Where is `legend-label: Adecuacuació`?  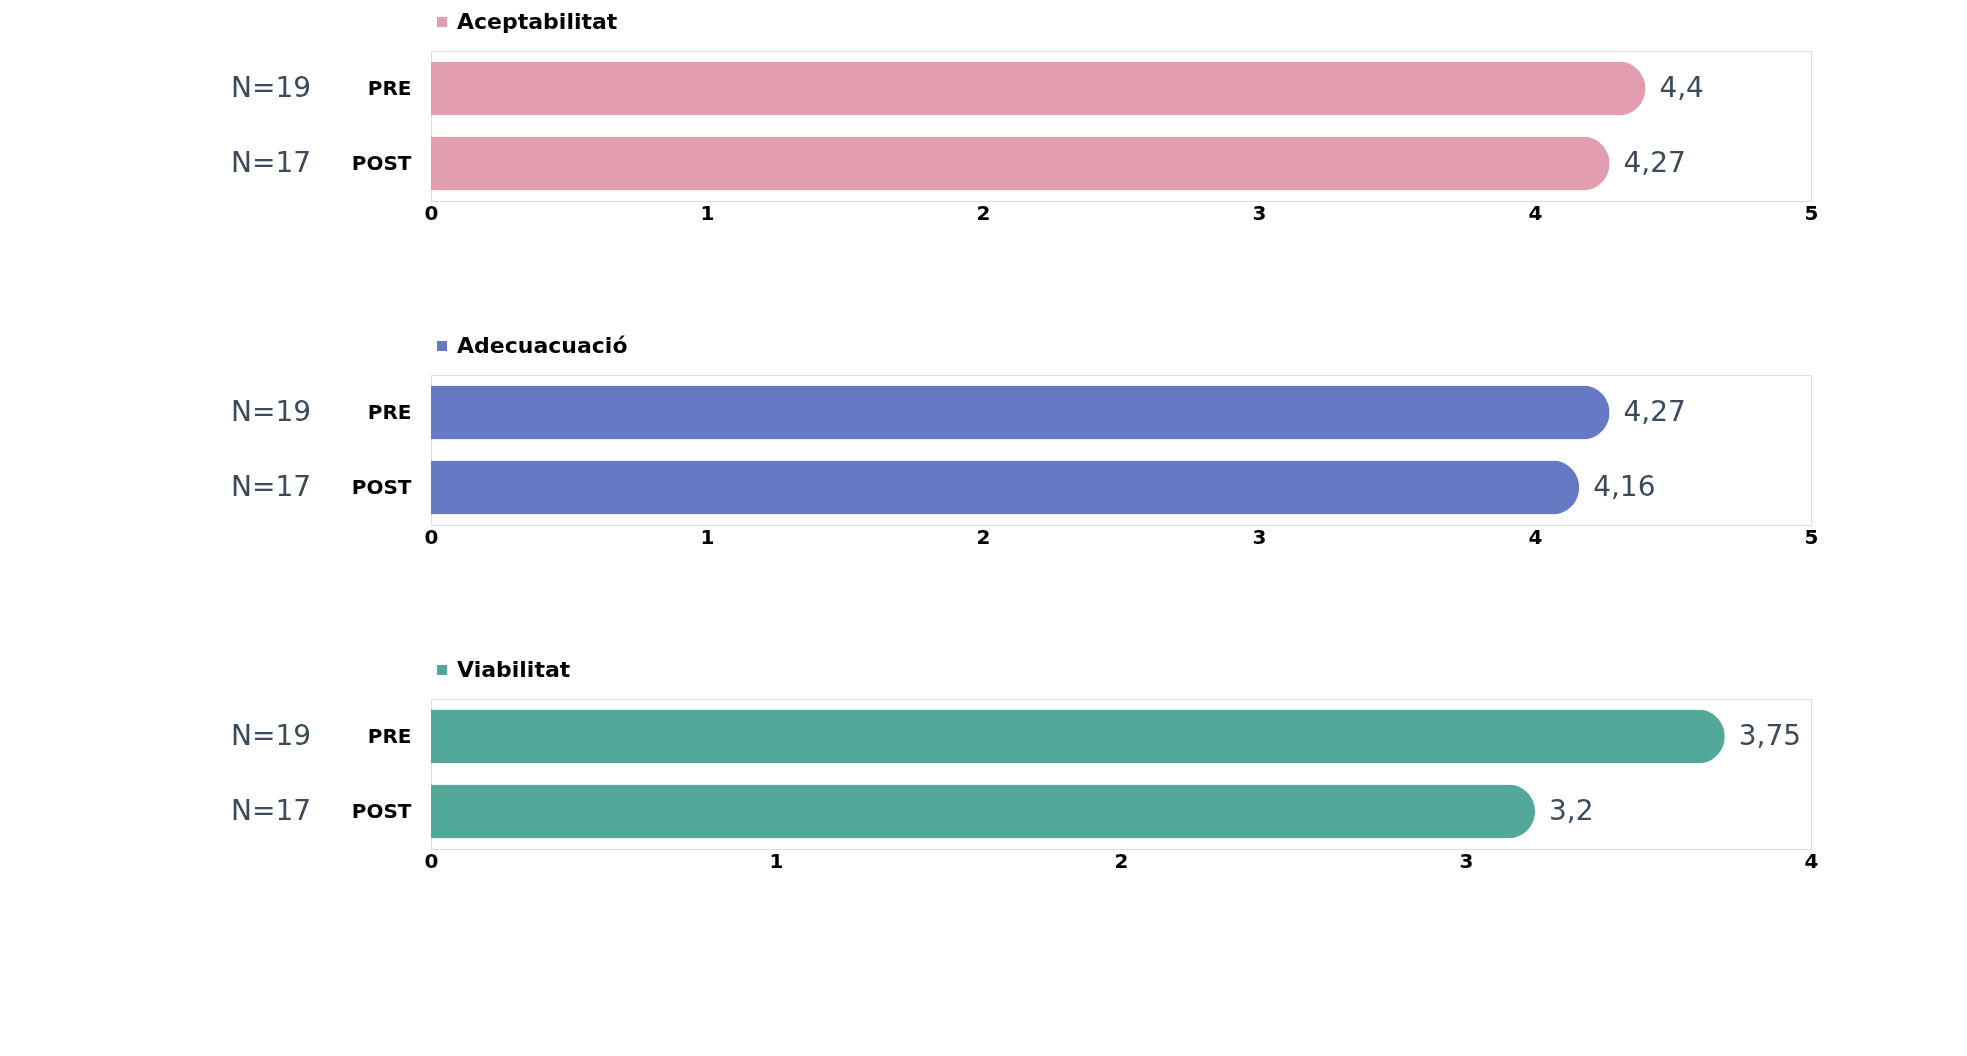
legend-label: Adecuacuació is located at coordinates (542, 345).